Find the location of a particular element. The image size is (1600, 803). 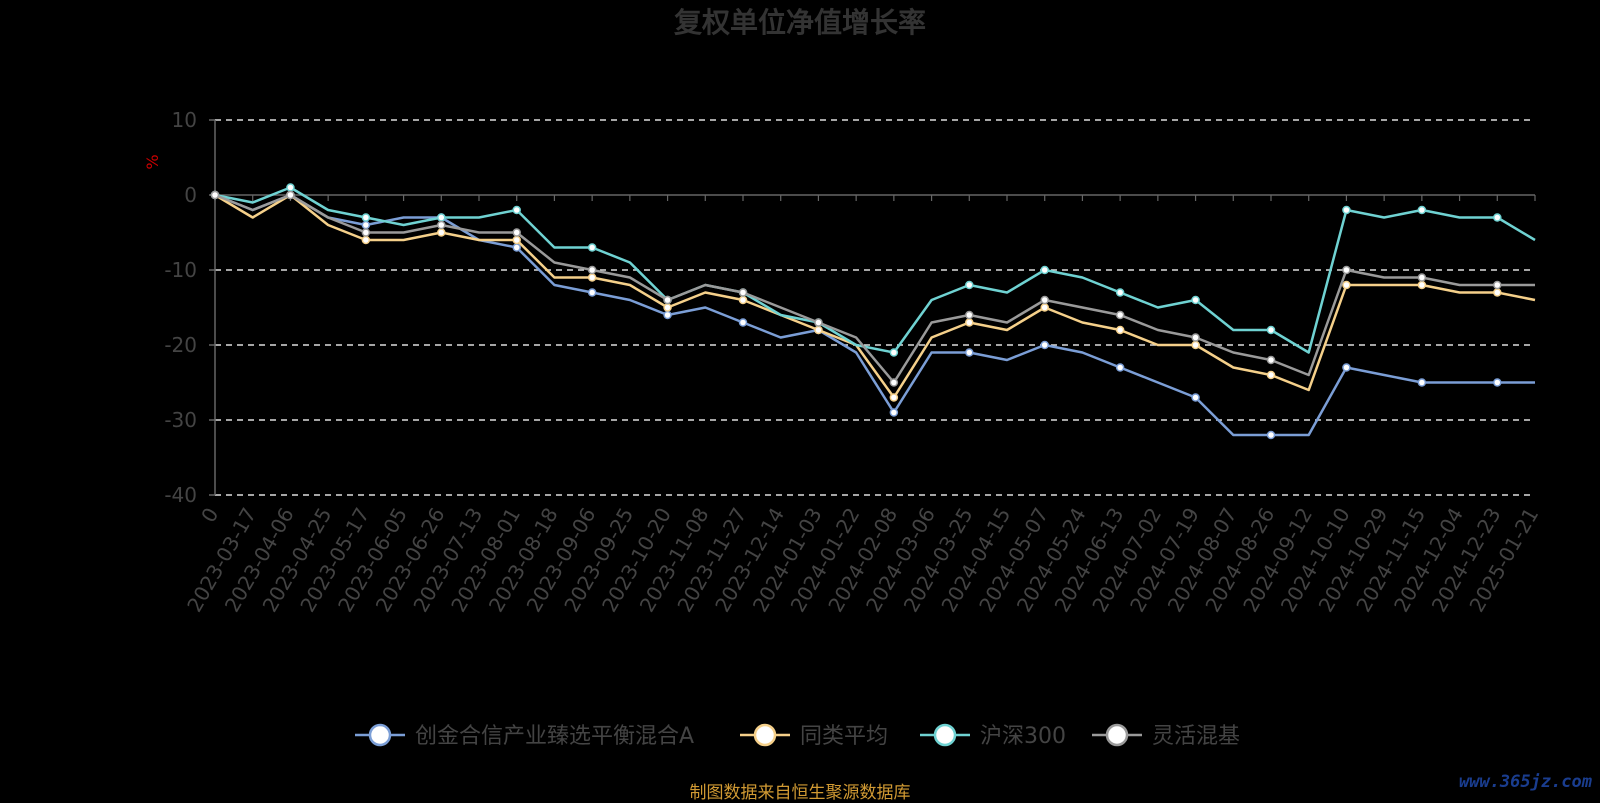

y-tick-label: -10 is located at coordinates (180, 270).